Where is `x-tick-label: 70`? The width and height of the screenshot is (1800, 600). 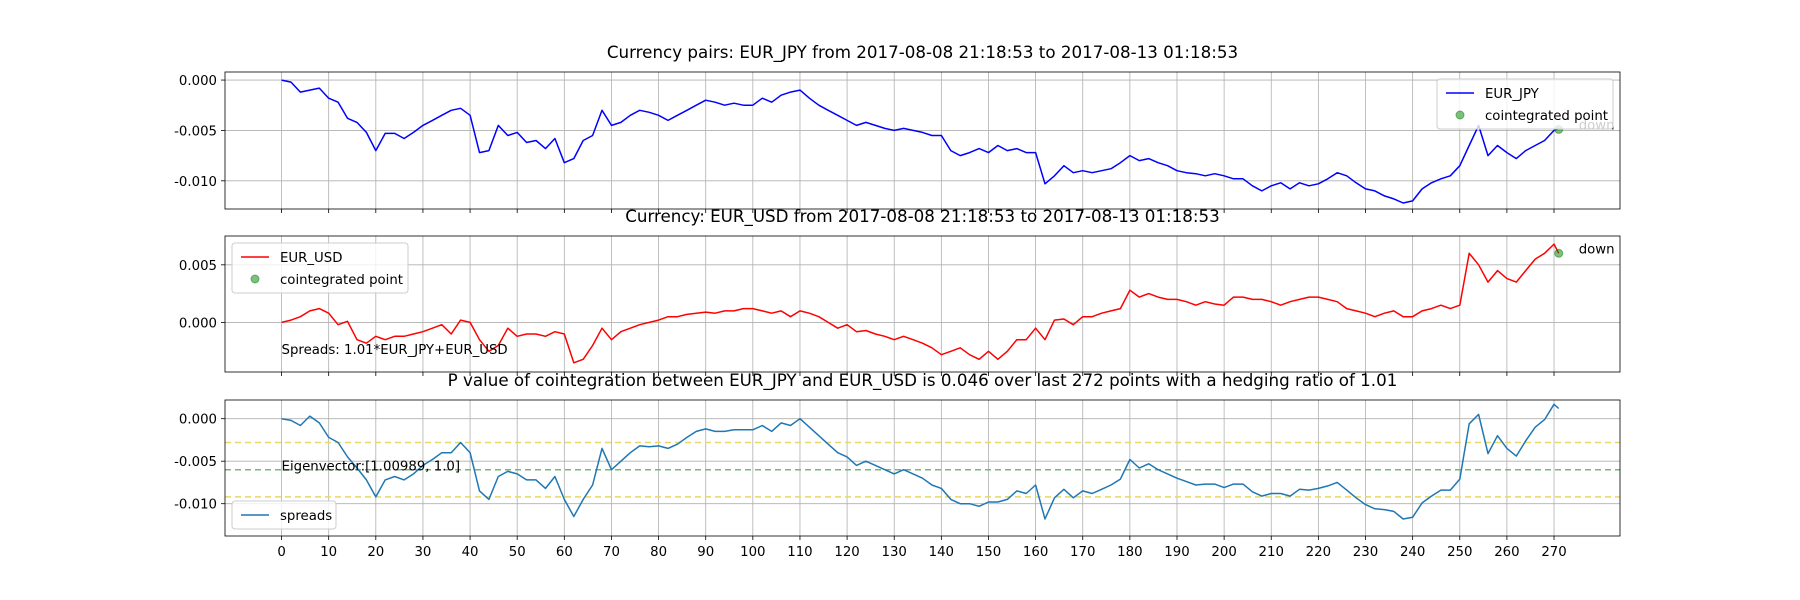 x-tick-label: 70 is located at coordinates (611, 552).